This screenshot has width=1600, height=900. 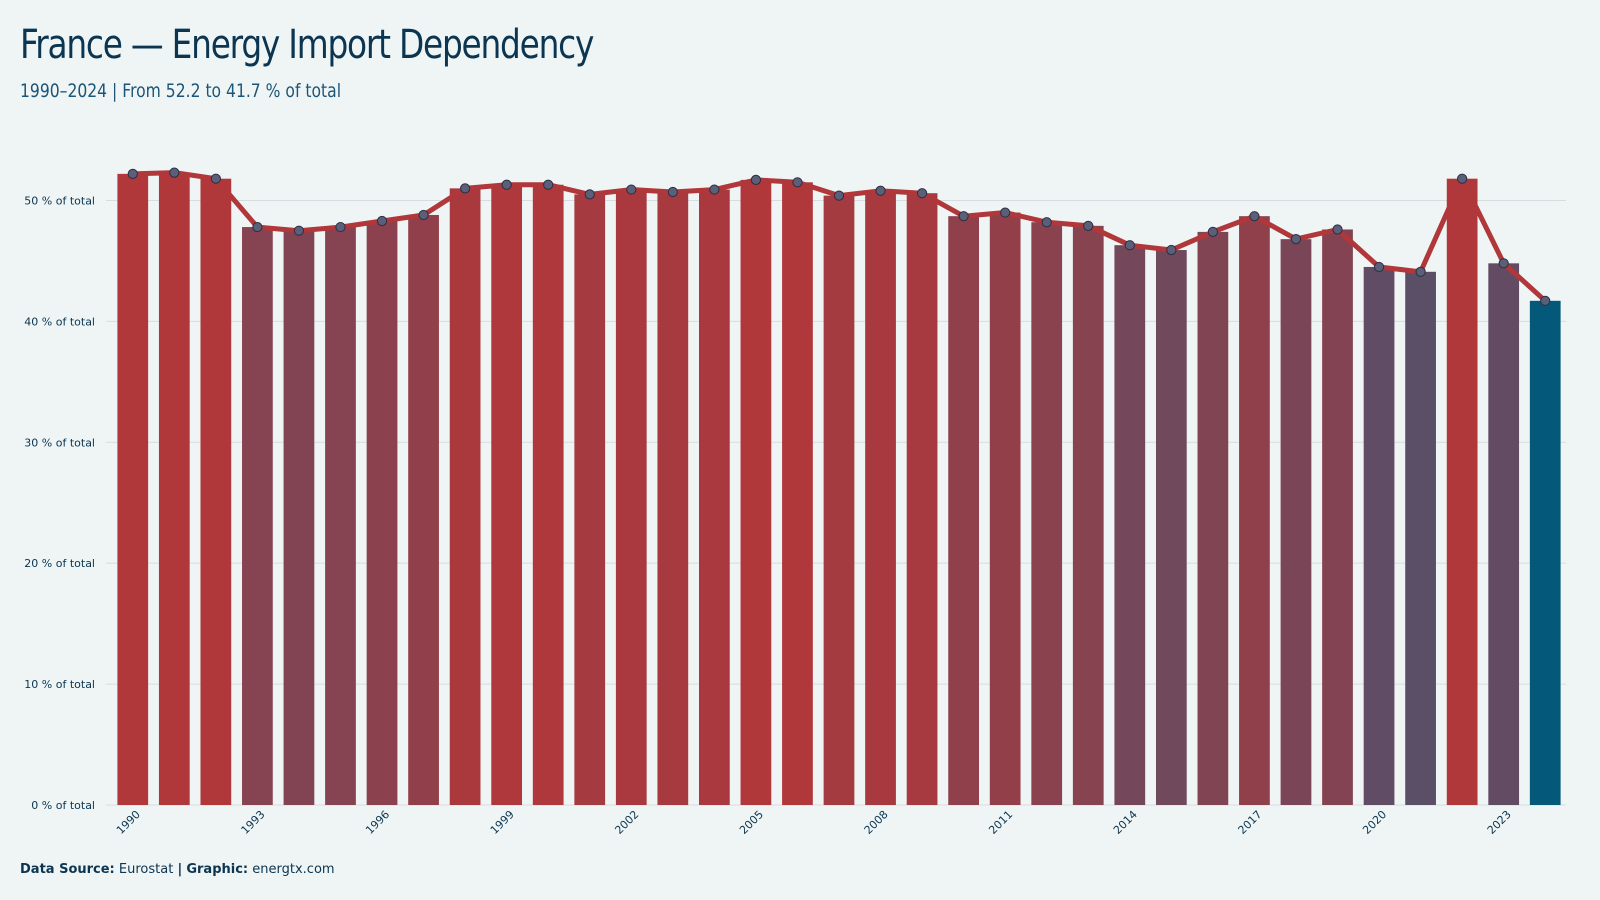 I want to click on y-tick-label: 30 % of total, so click(x=59, y=442).